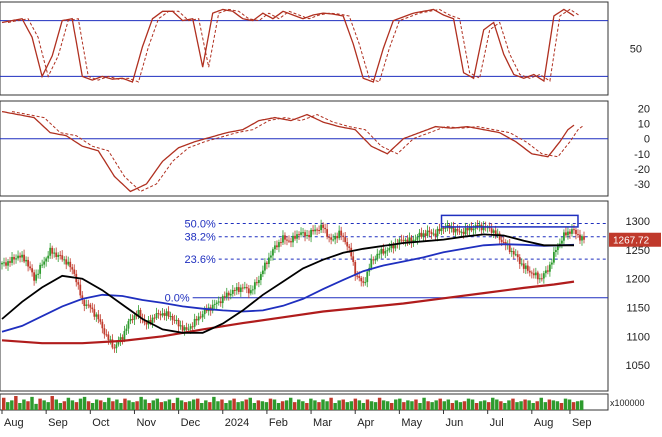 This screenshot has width=662, height=437. Describe the element at coordinates (177, 299) in the screenshot. I see `fib-level-label: 0.0%` at that location.